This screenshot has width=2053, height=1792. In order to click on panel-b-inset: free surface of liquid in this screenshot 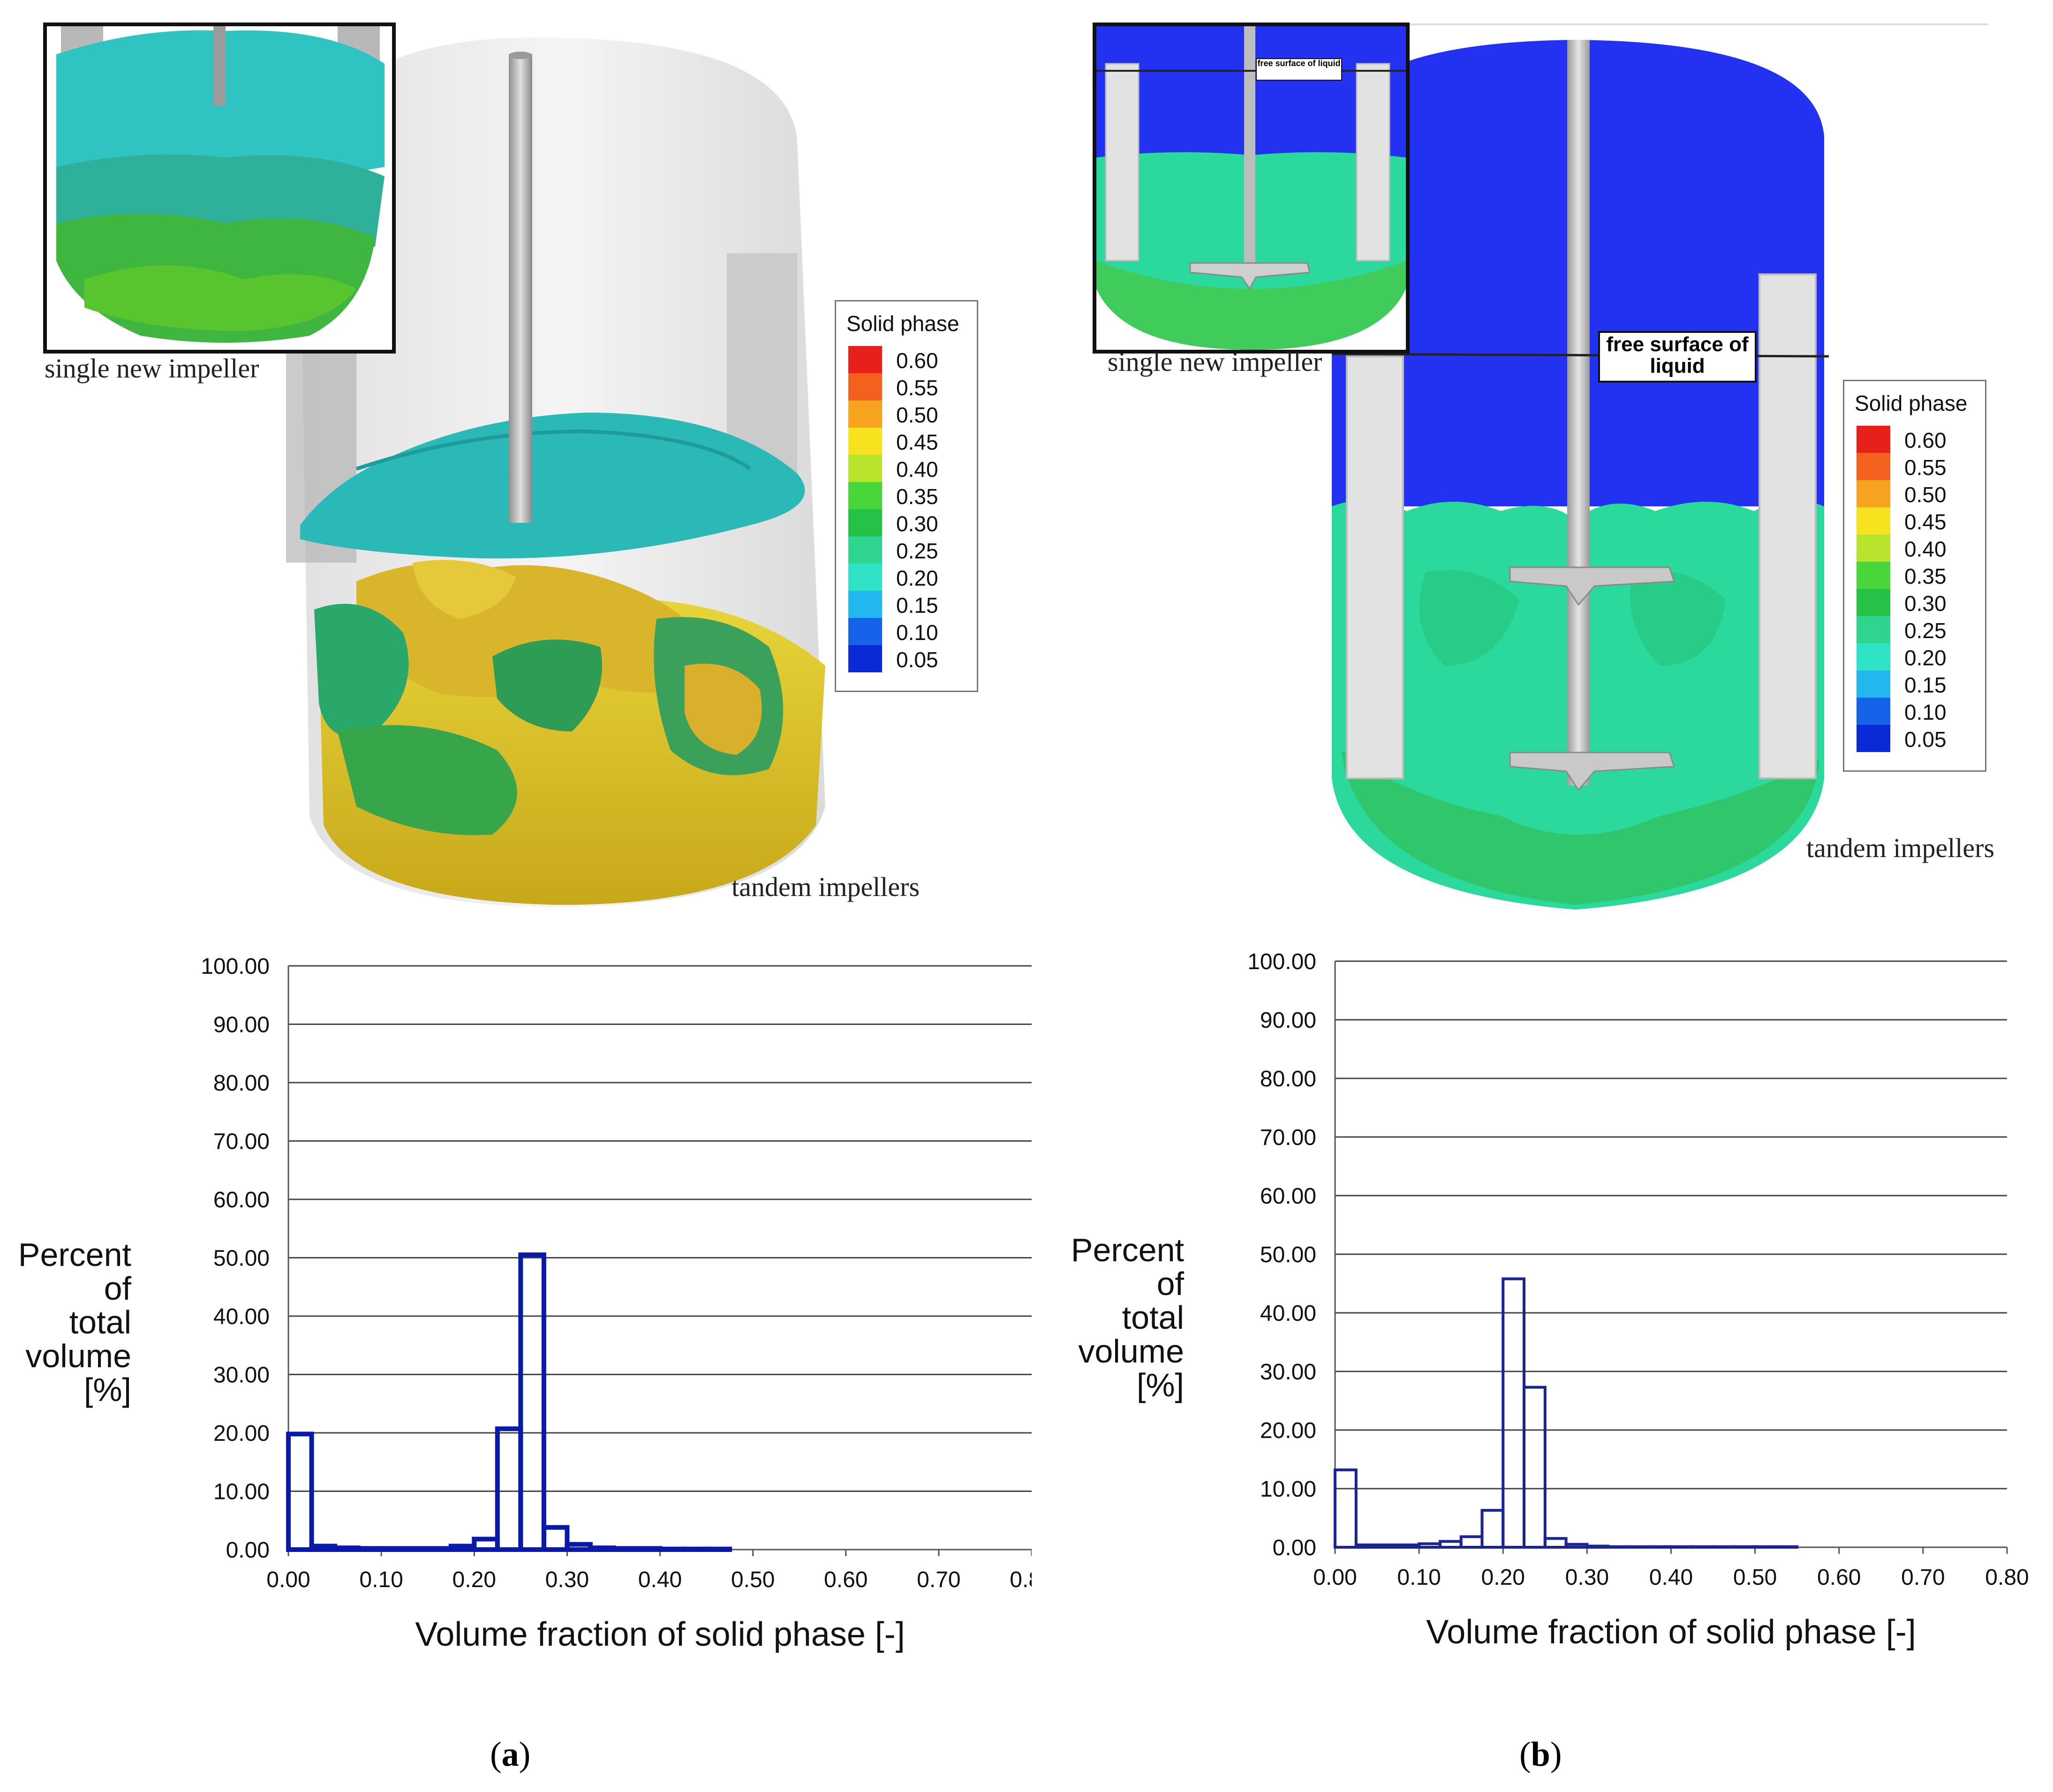, I will do `click(1251, 188)`.